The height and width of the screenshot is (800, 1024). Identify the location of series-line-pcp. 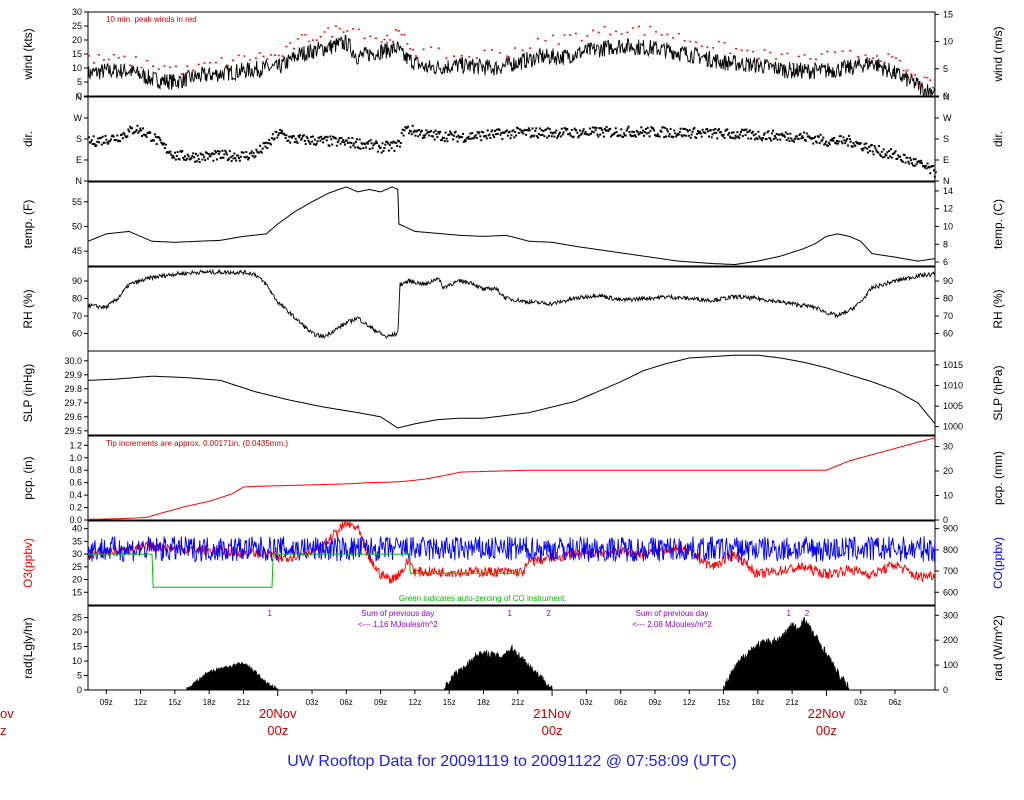
(512, 478).